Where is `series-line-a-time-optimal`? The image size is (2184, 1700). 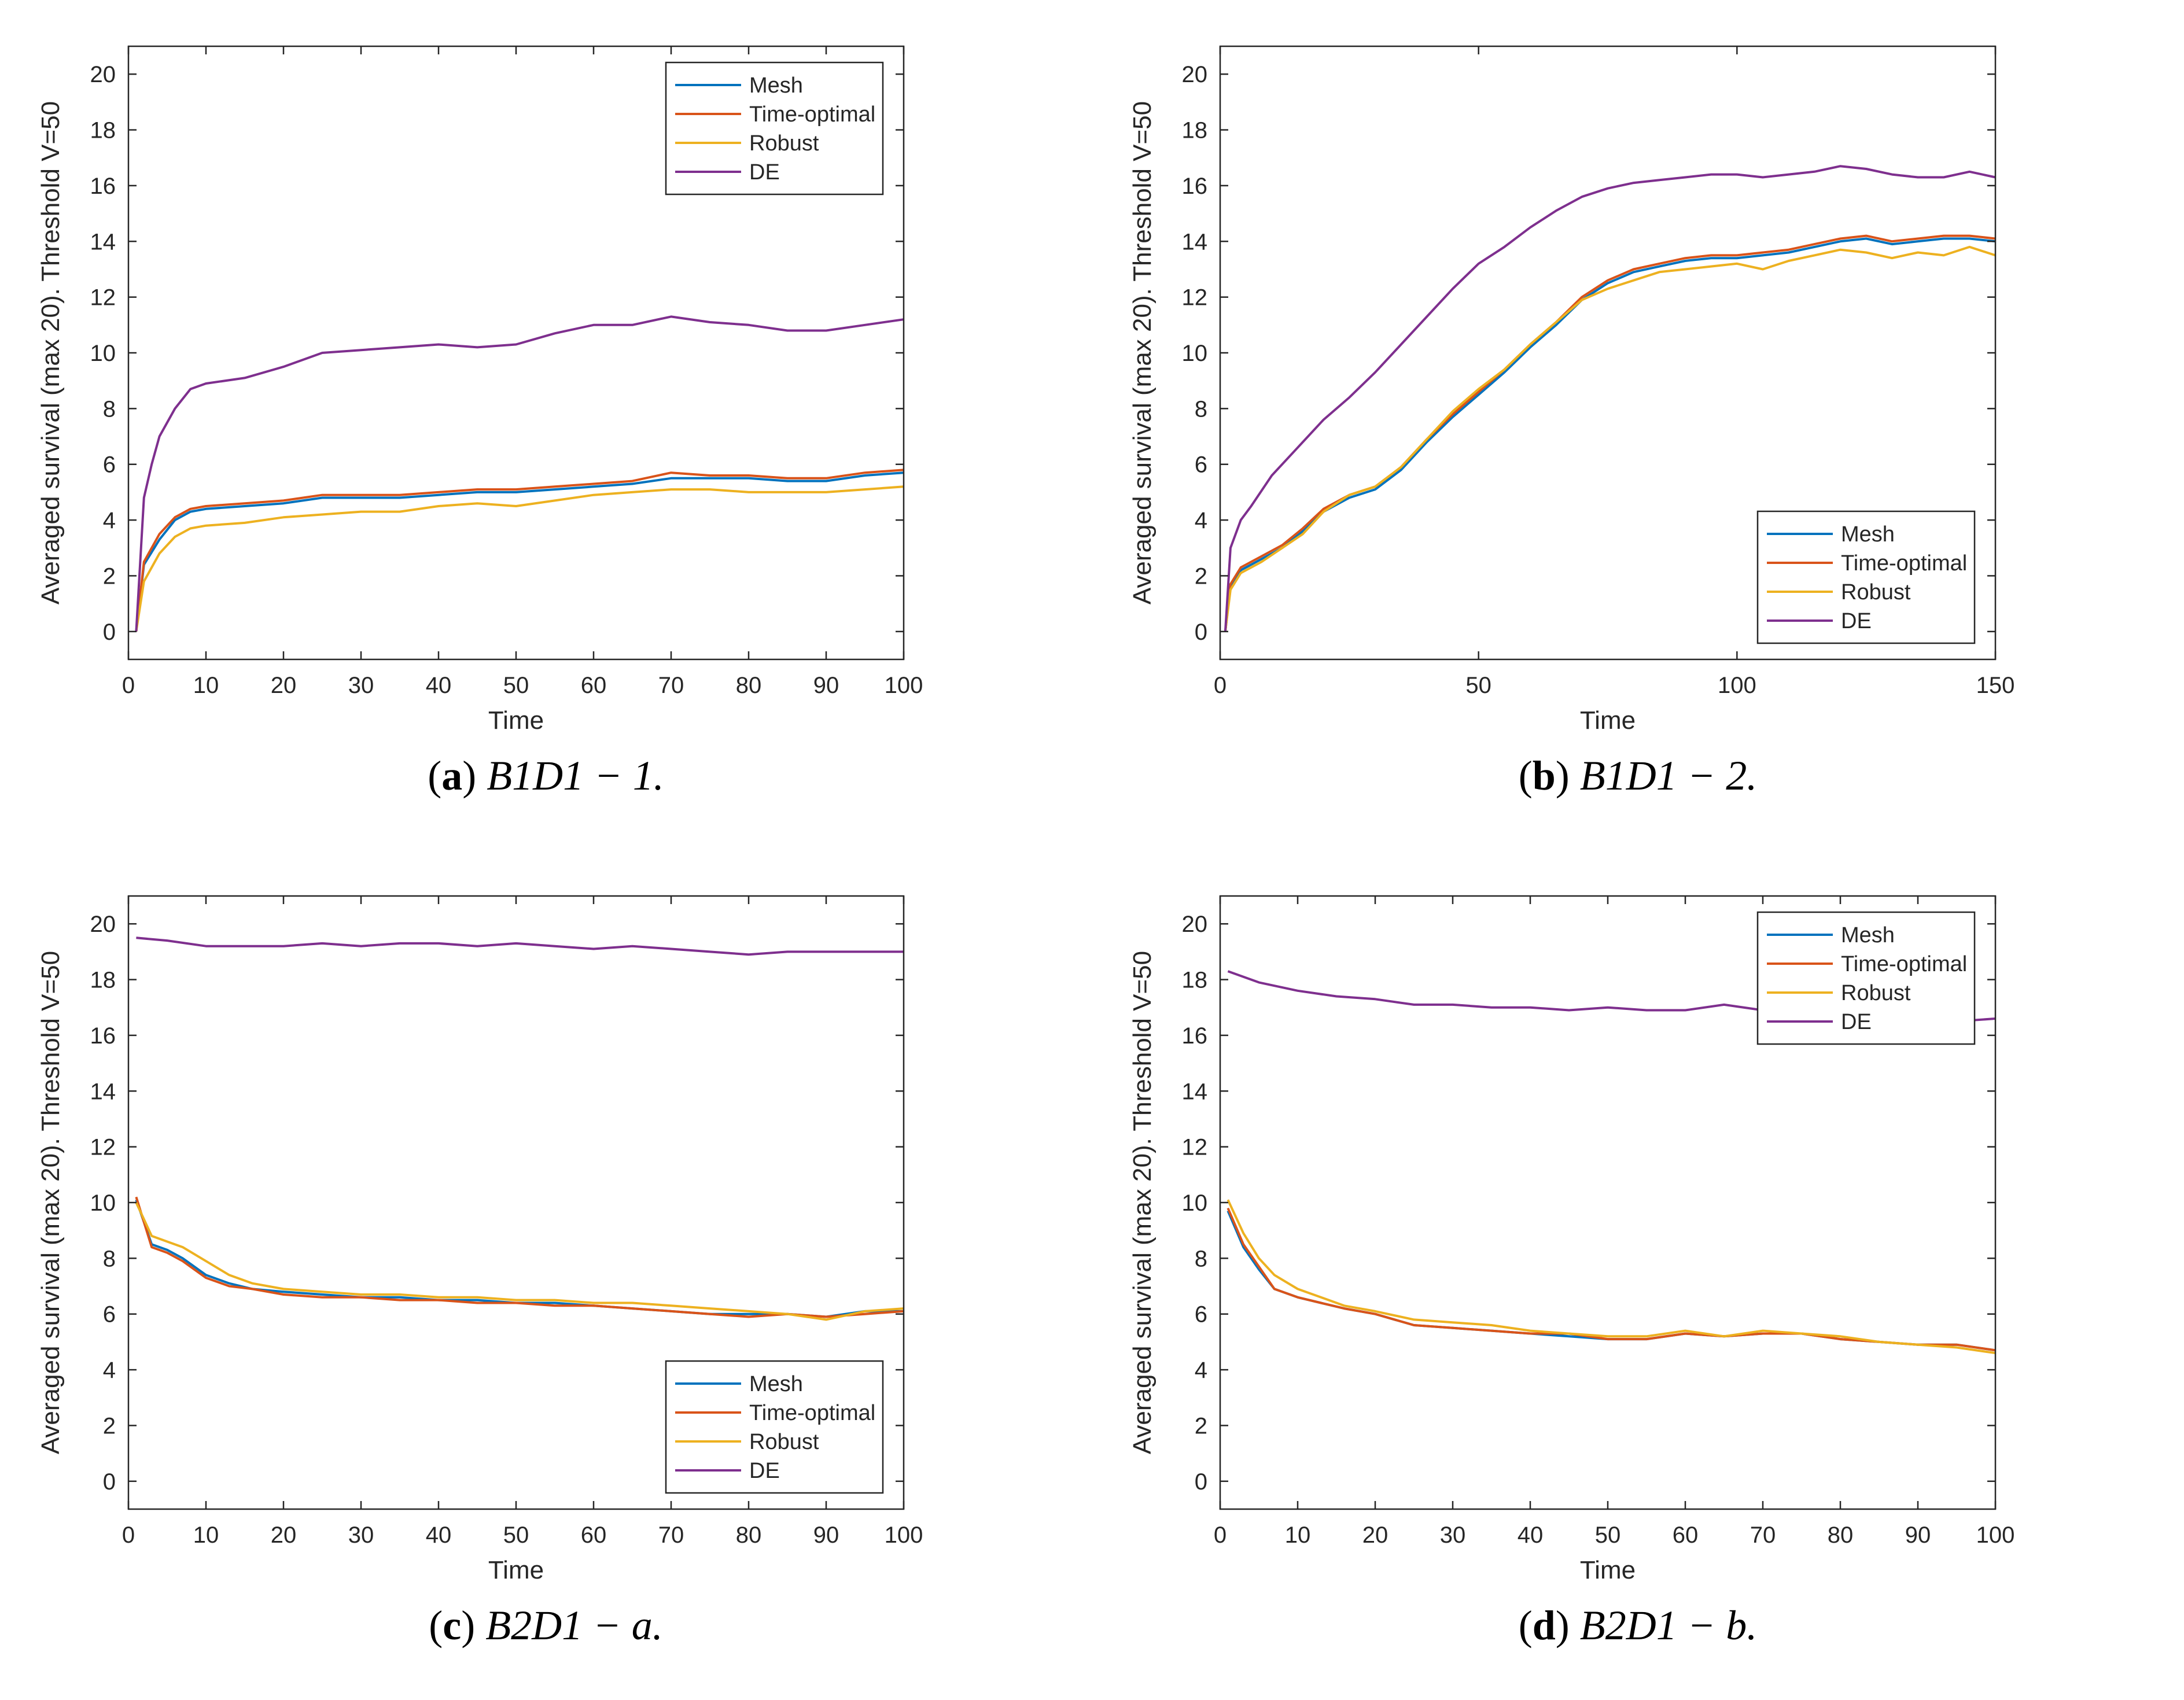 series-line-a-time-optimal is located at coordinates (519, 550).